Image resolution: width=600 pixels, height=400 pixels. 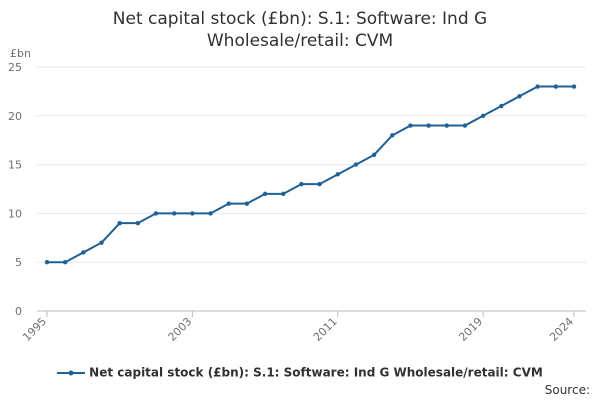 I want to click on y-tick-label: 25, so click(x=15, y=67).